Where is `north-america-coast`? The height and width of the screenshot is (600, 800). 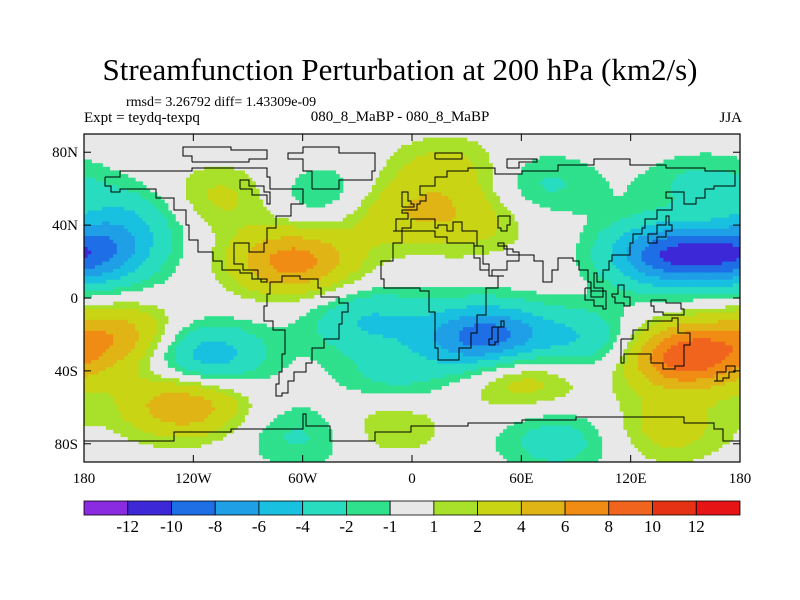 north-america-coast is located at coordinates (204, 225).